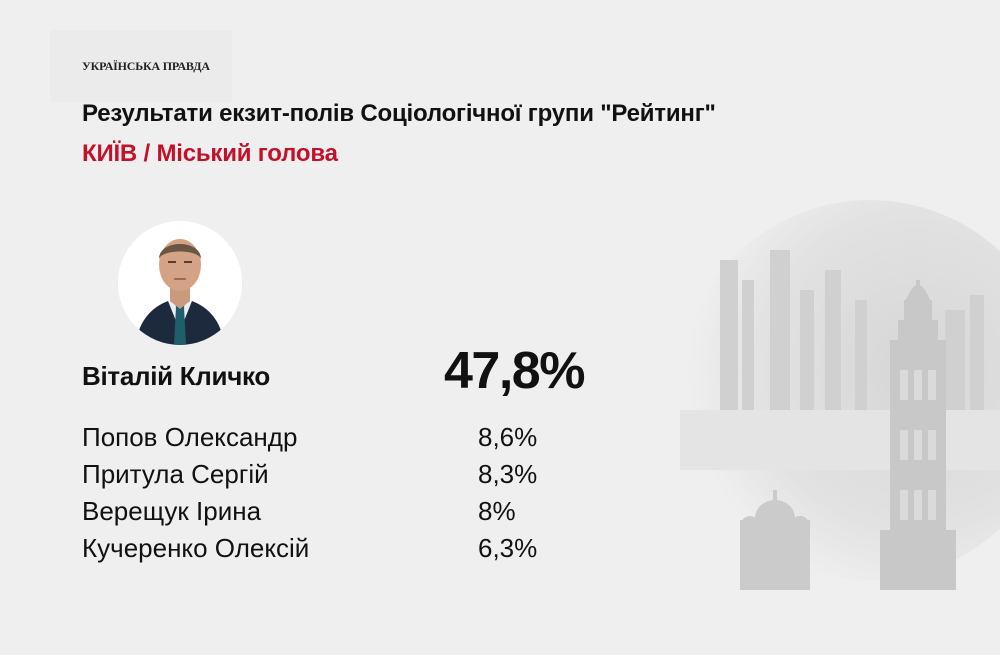 Image resolution: width=1000 pixels, height=655 pixels. Describe the element at coordinates (332, 514) in the screenshot. I see `list-item: Верещук Ірина 8%` at that location.